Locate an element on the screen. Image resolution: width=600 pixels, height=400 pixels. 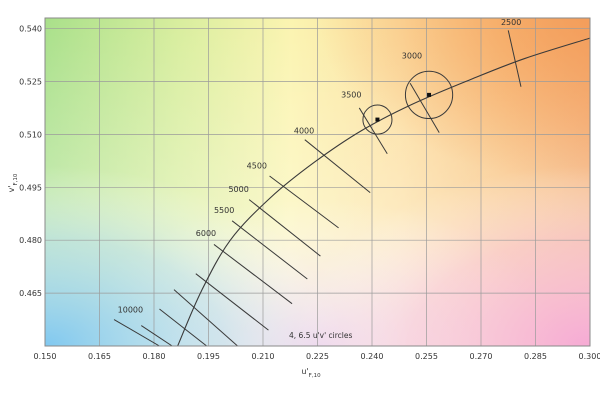
x-tick-label: 0.210 is located at coordinates (263, 356).